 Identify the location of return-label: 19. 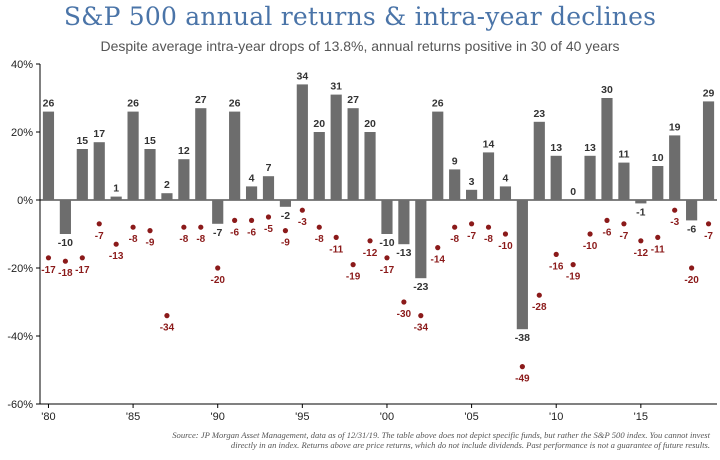
(675, 127).